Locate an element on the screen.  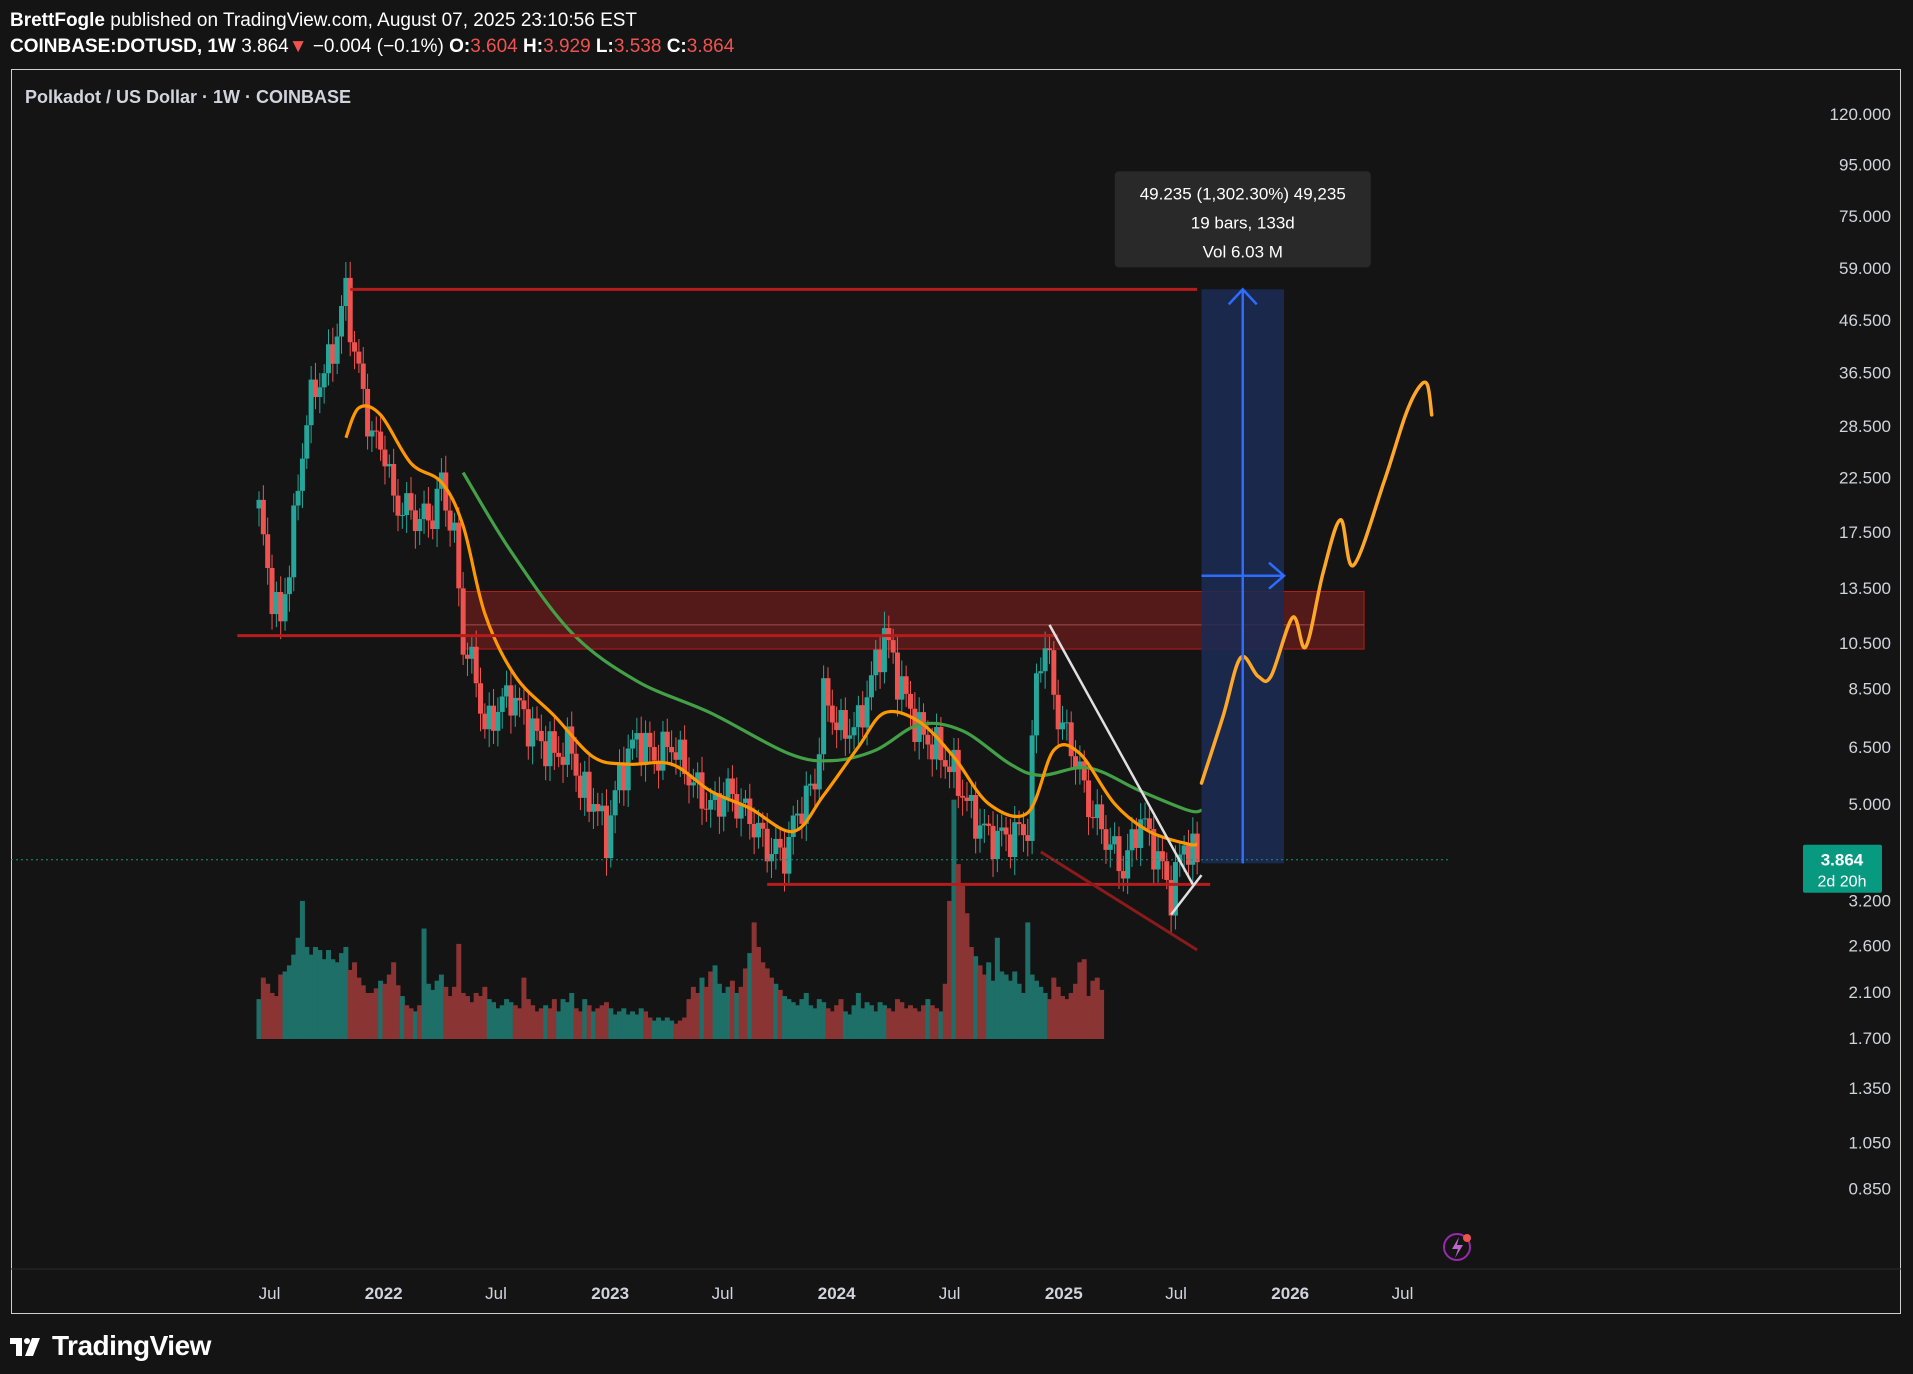
author-name: BrettFogle is located at coordinates (57, 20).